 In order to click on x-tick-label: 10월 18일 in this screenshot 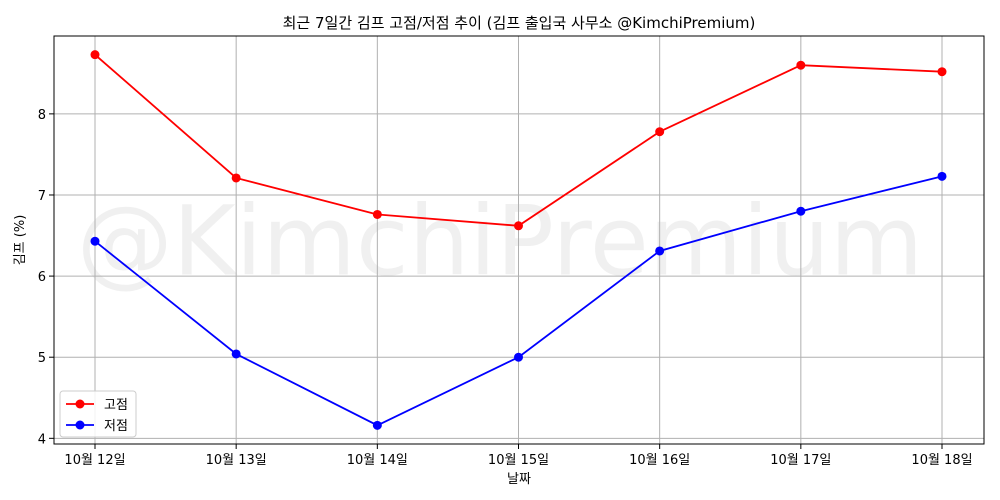, I will do `click(941, 460)`.